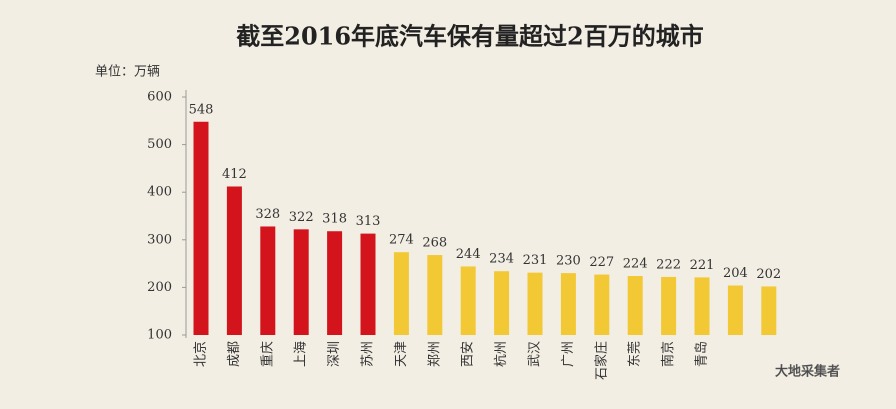 The image size is (896, 409). What do you see at coordinates (501, 354) in the screenshot?
I see `x-tick-label: 杭州` at bounding box center [501, 354].